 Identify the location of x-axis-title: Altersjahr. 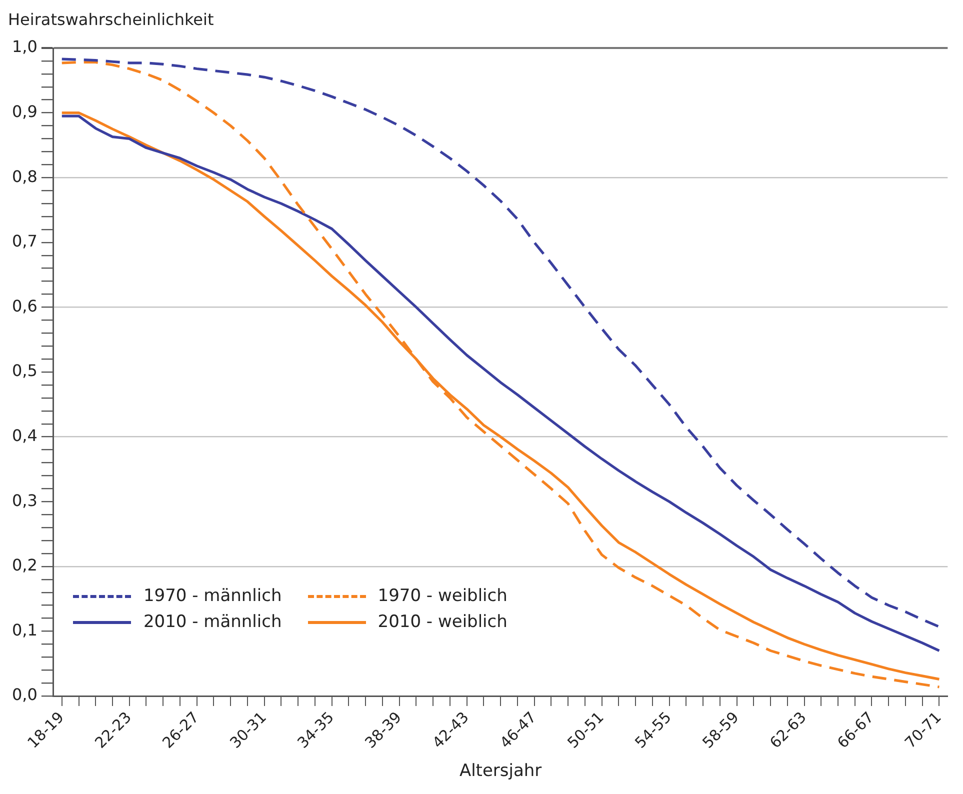
(500, 771).